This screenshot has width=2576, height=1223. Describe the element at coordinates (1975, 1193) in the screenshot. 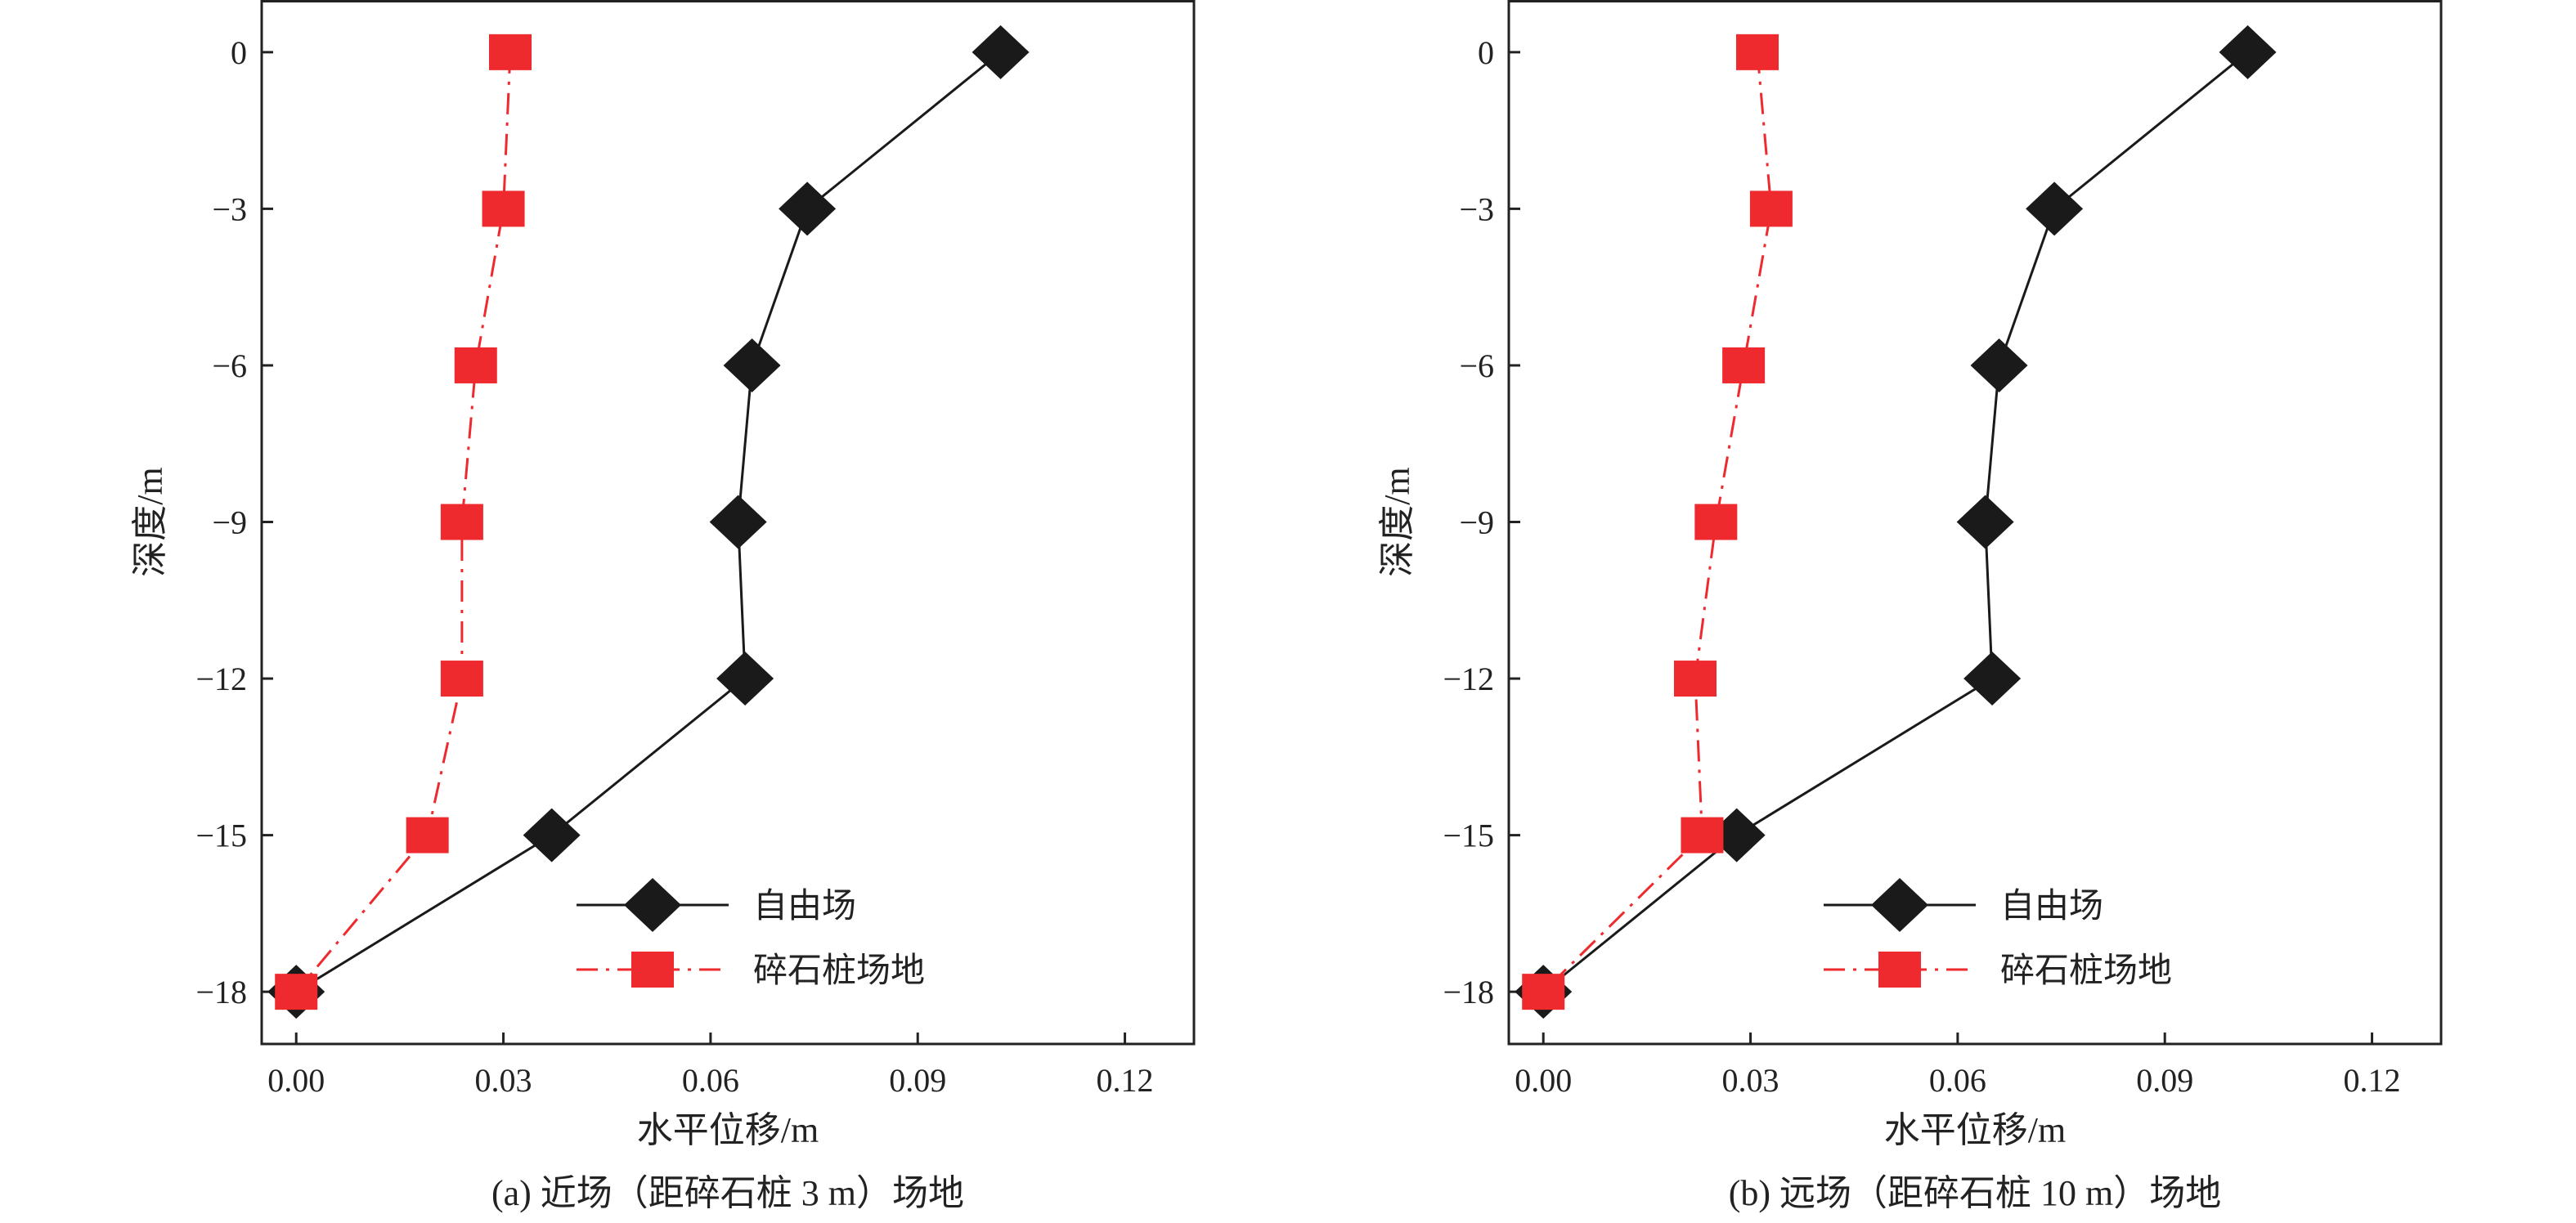

I see `figure-caption: (b) 远场（距碎石桩 10 m）场地` at that location.